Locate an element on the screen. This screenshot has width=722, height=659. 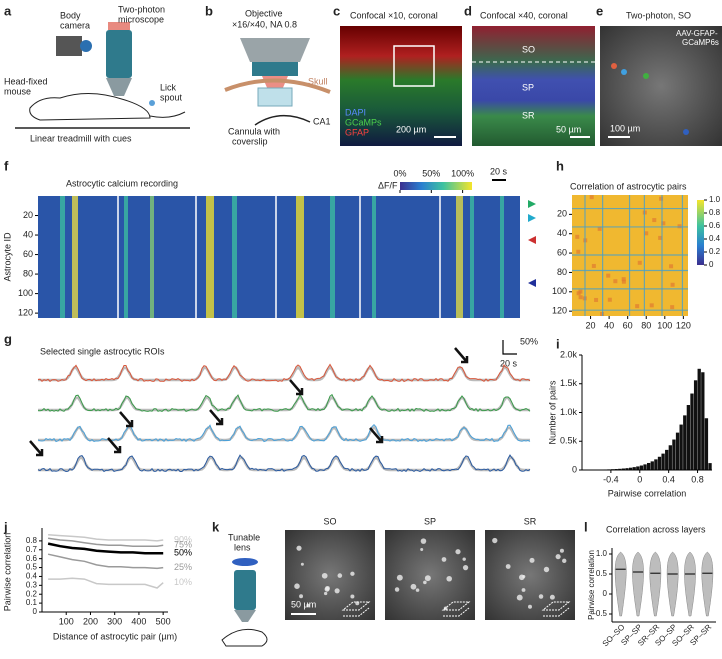
lick-spout is located at coordinates (152, 103).